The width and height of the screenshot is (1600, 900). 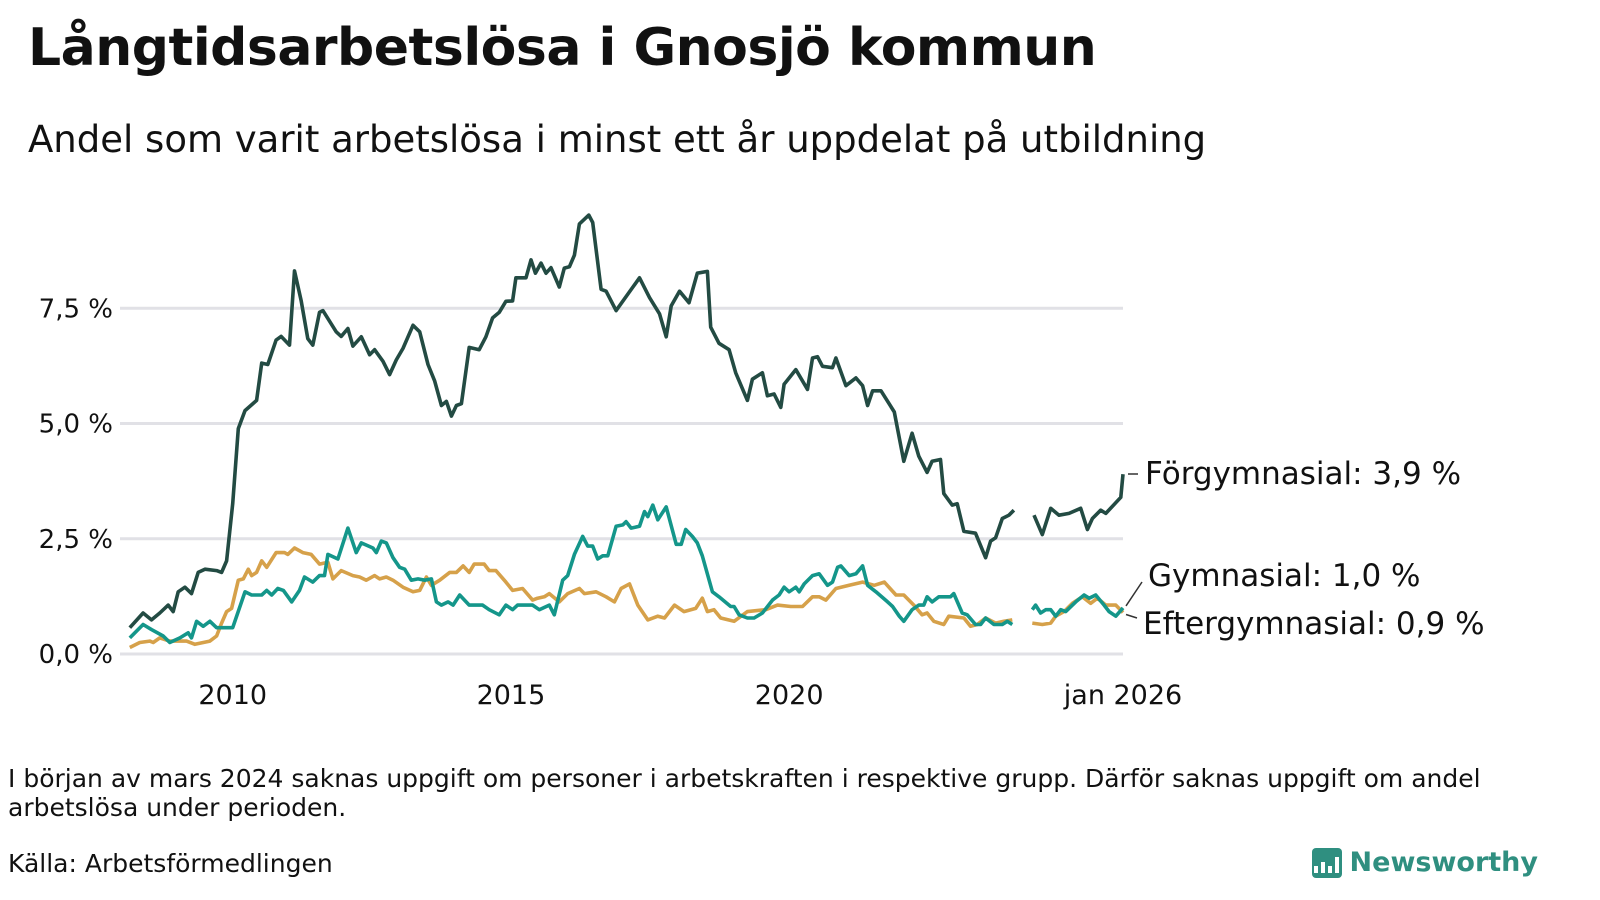 I want to click on series-line-eftergymnasial, so click(x=626, y=598).